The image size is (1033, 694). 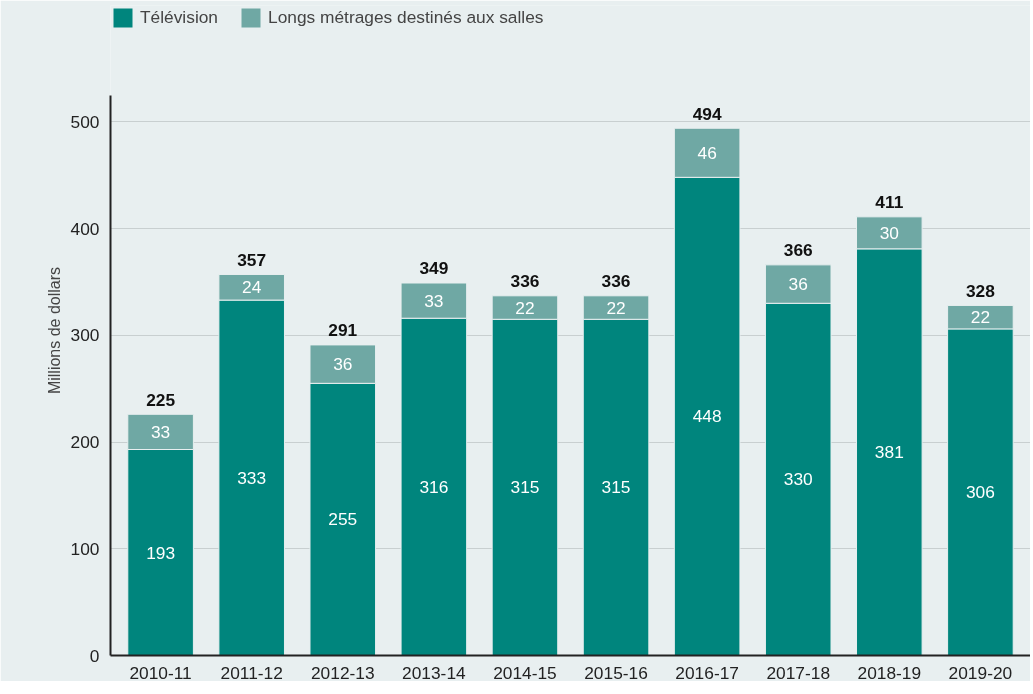 What do you see at coordinates (406, 17) in the screenshot?
I see `legend-label: Longs métrages destinés aux salles` at bounding box center [406, 17].